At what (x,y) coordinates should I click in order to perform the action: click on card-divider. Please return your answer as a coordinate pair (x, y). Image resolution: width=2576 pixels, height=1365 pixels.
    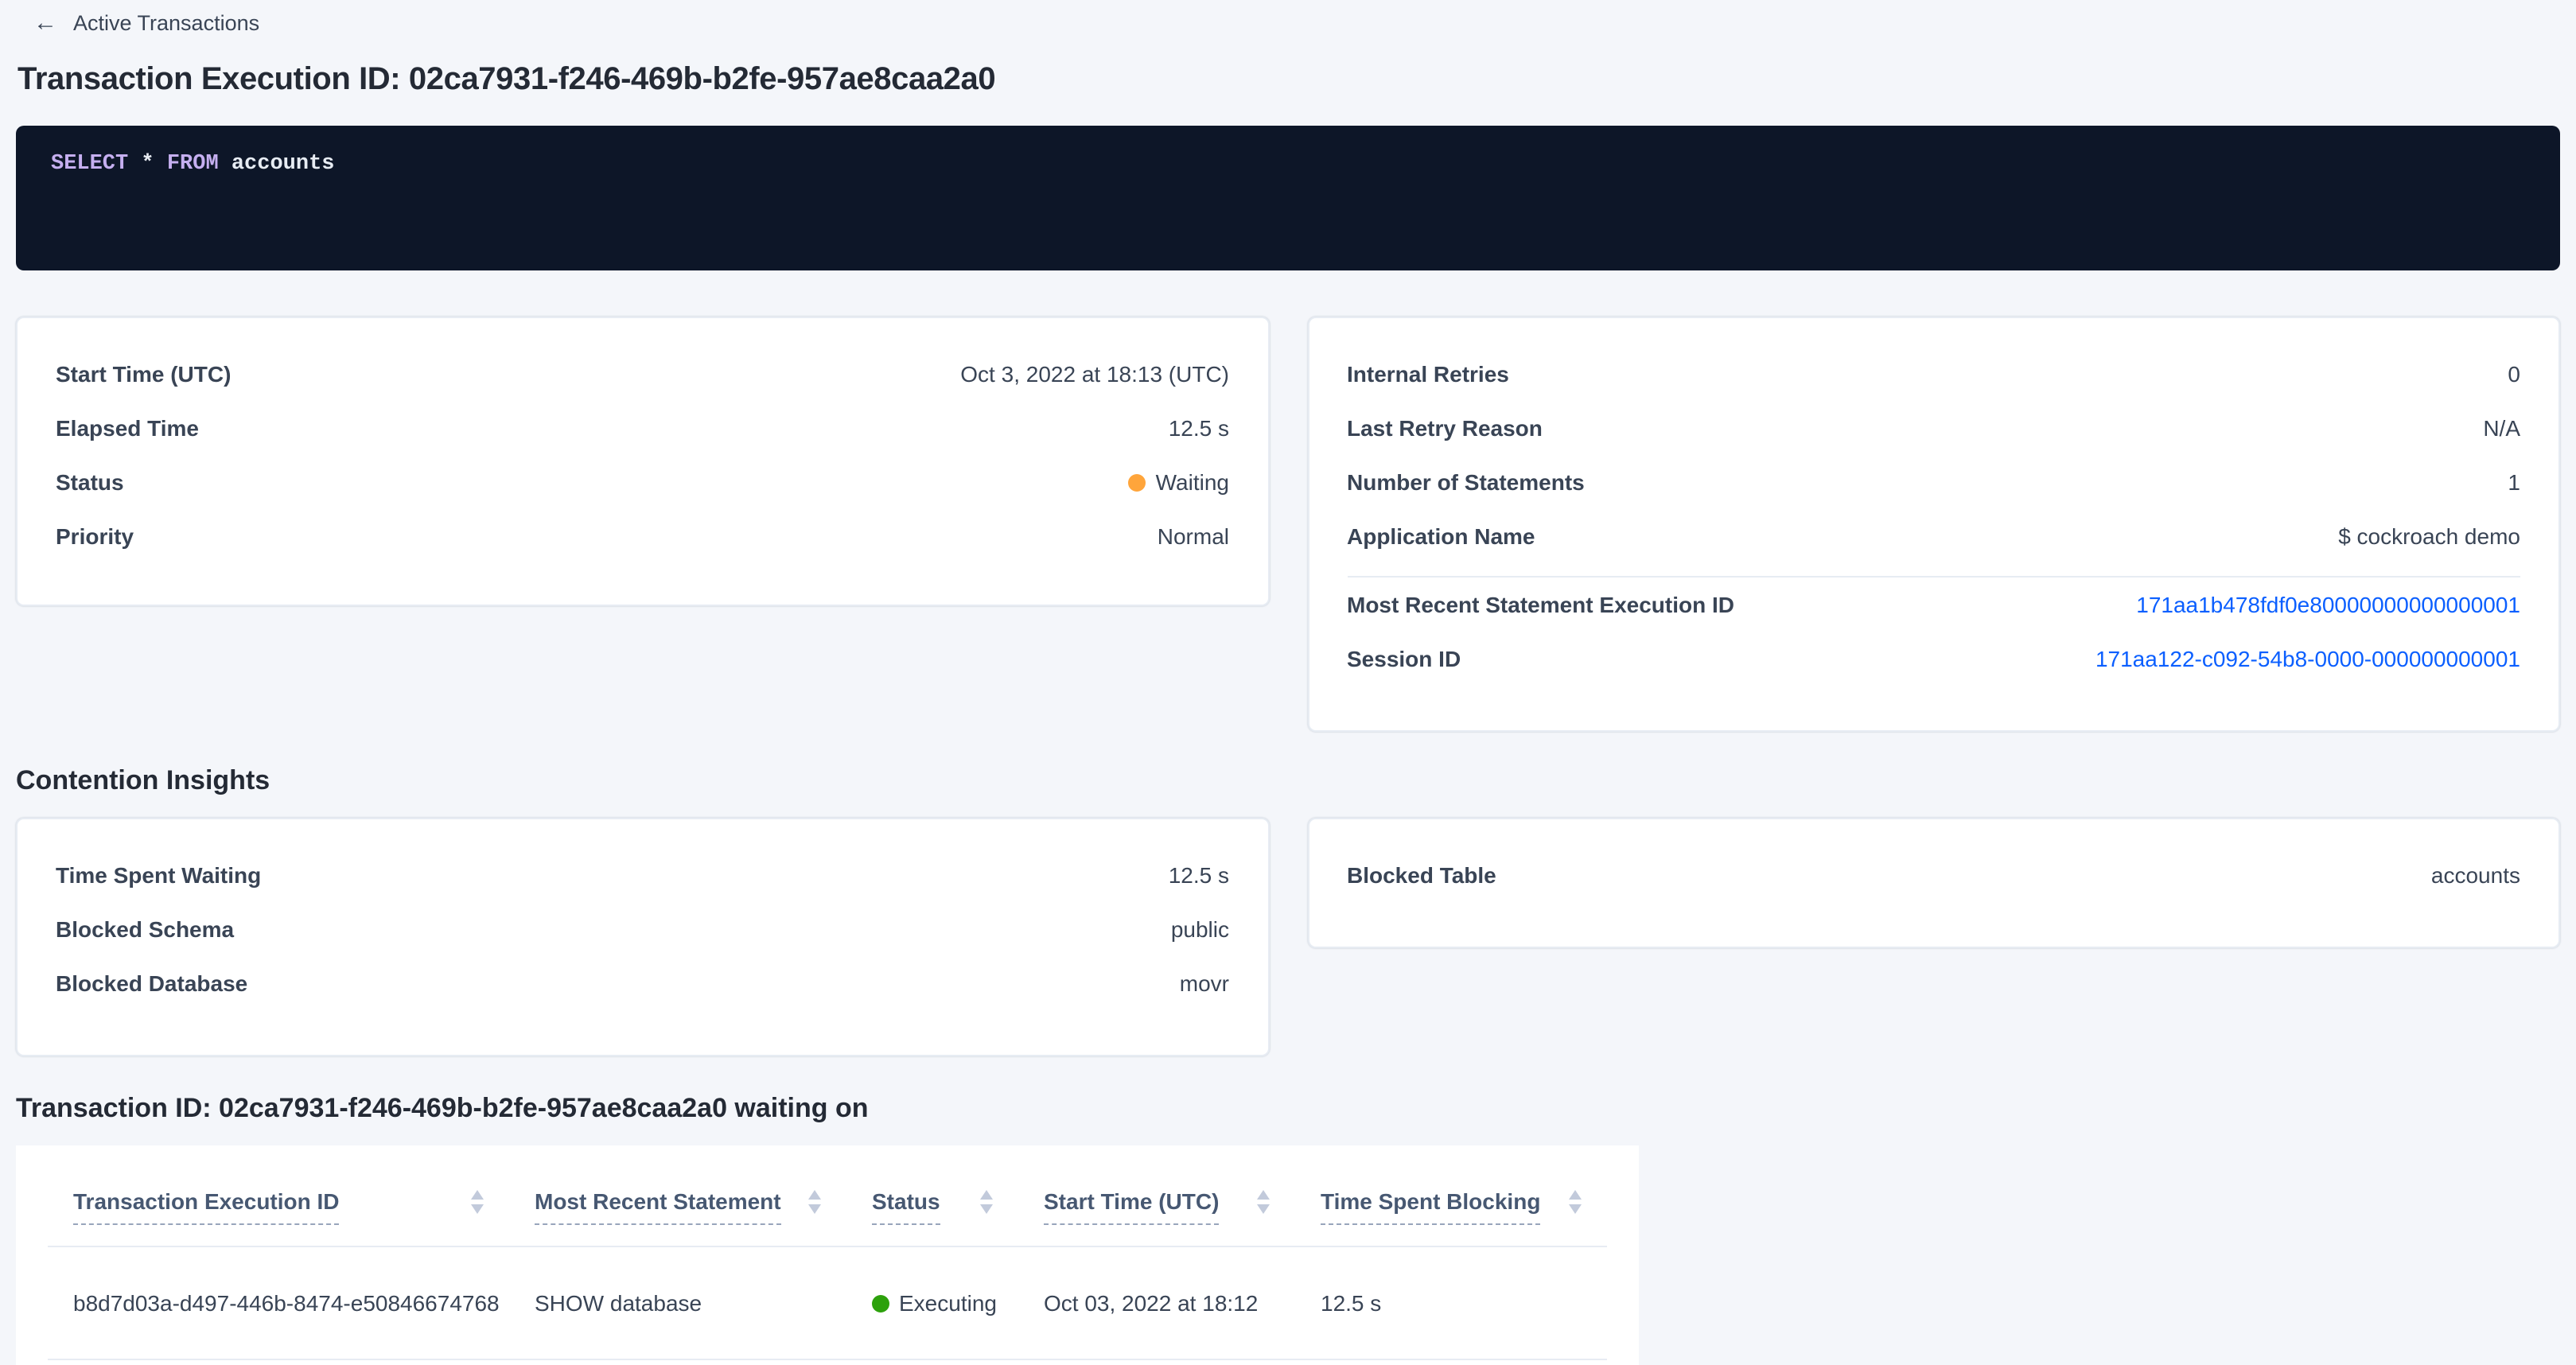
    Looking at the image, I should click on (1934, 577).